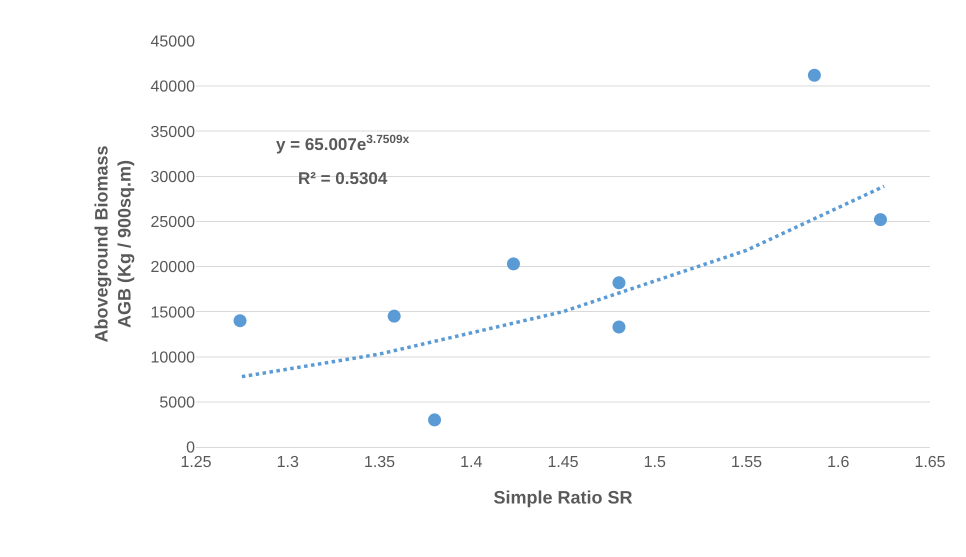 Image resolution: width=966 pixels, height=557 pixels. Describe the element at coordinates (173, 267) in the screenshot. I see `y-tick-label: 20000` at that location.